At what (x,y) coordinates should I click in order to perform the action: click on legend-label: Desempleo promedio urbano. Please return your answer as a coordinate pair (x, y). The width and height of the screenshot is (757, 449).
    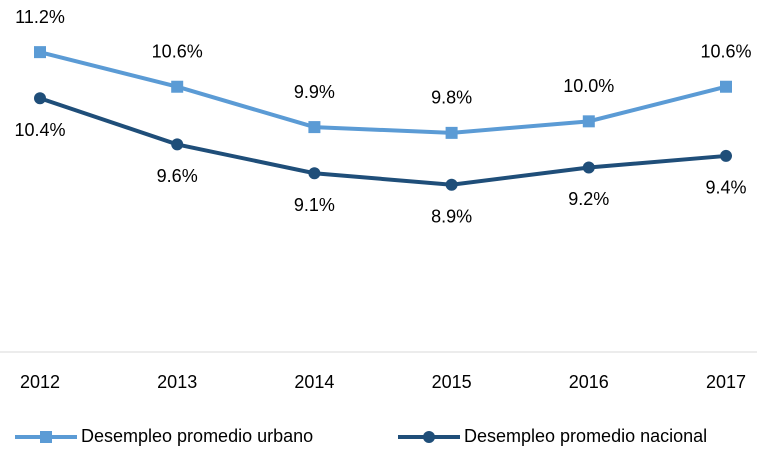
    Looking at the image, I should click on (197, 436).